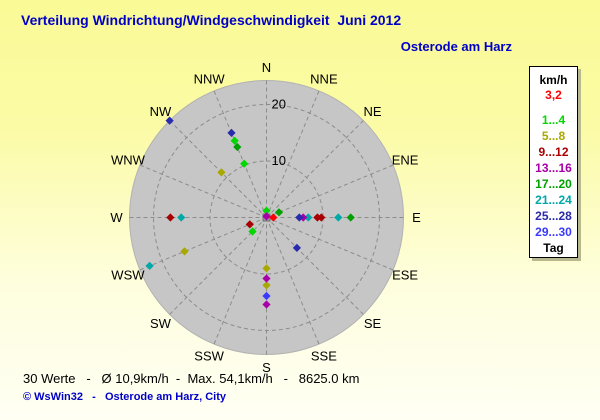 The image size is (600, 420). Describe the element at coordinates (456, 46) in the screenshot. I see `station-name: Osterode am Harz` at that location.